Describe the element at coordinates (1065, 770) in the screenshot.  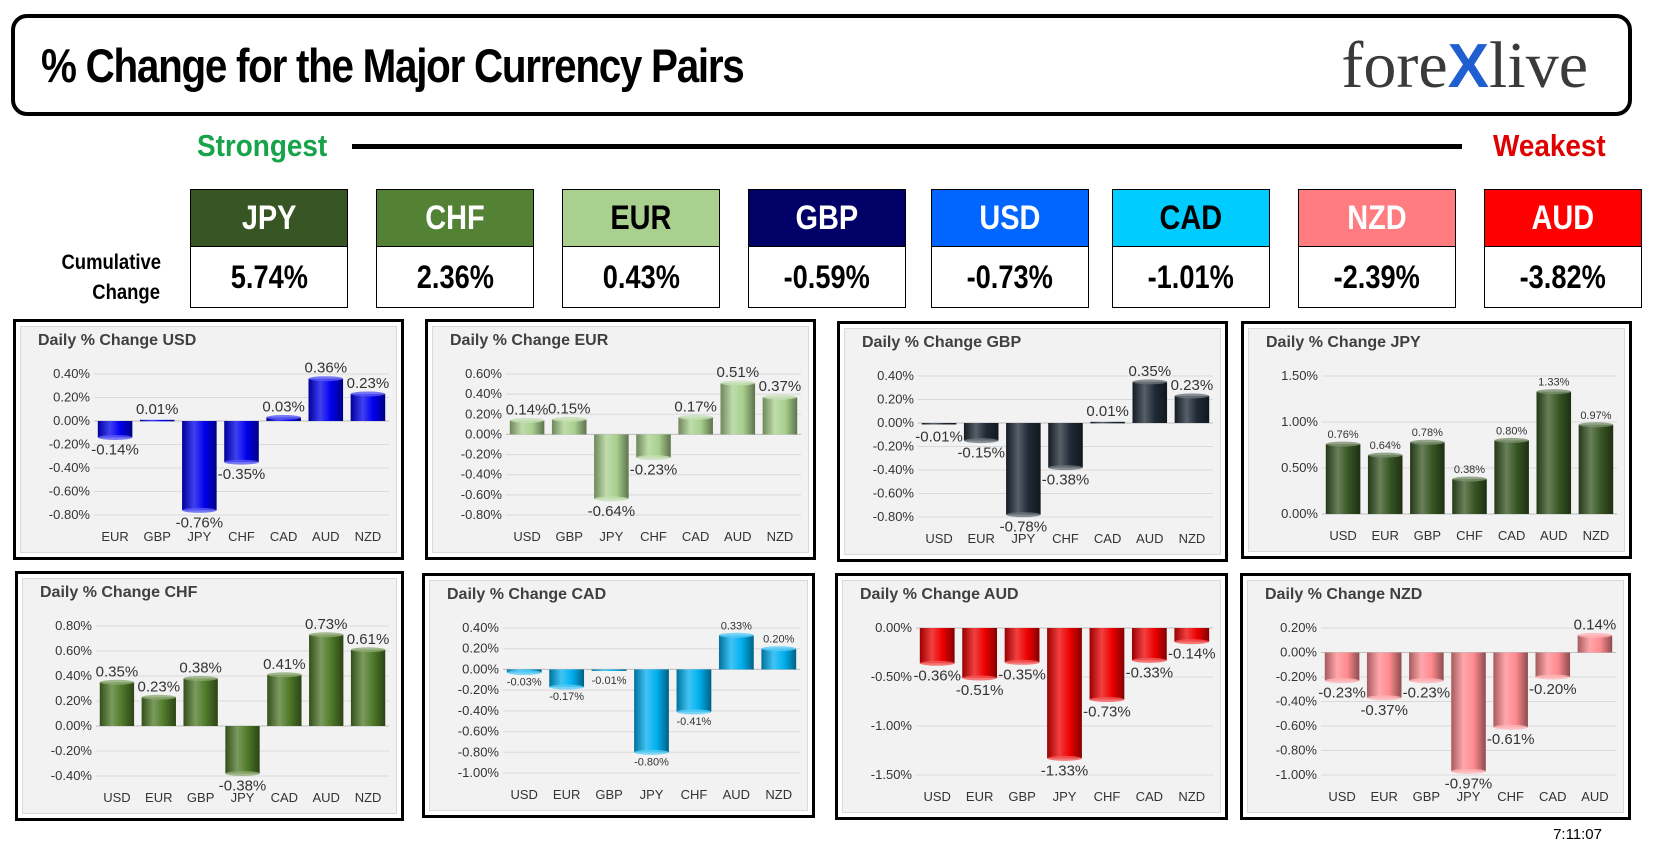
I see `data-label: -1.33%` at that location.